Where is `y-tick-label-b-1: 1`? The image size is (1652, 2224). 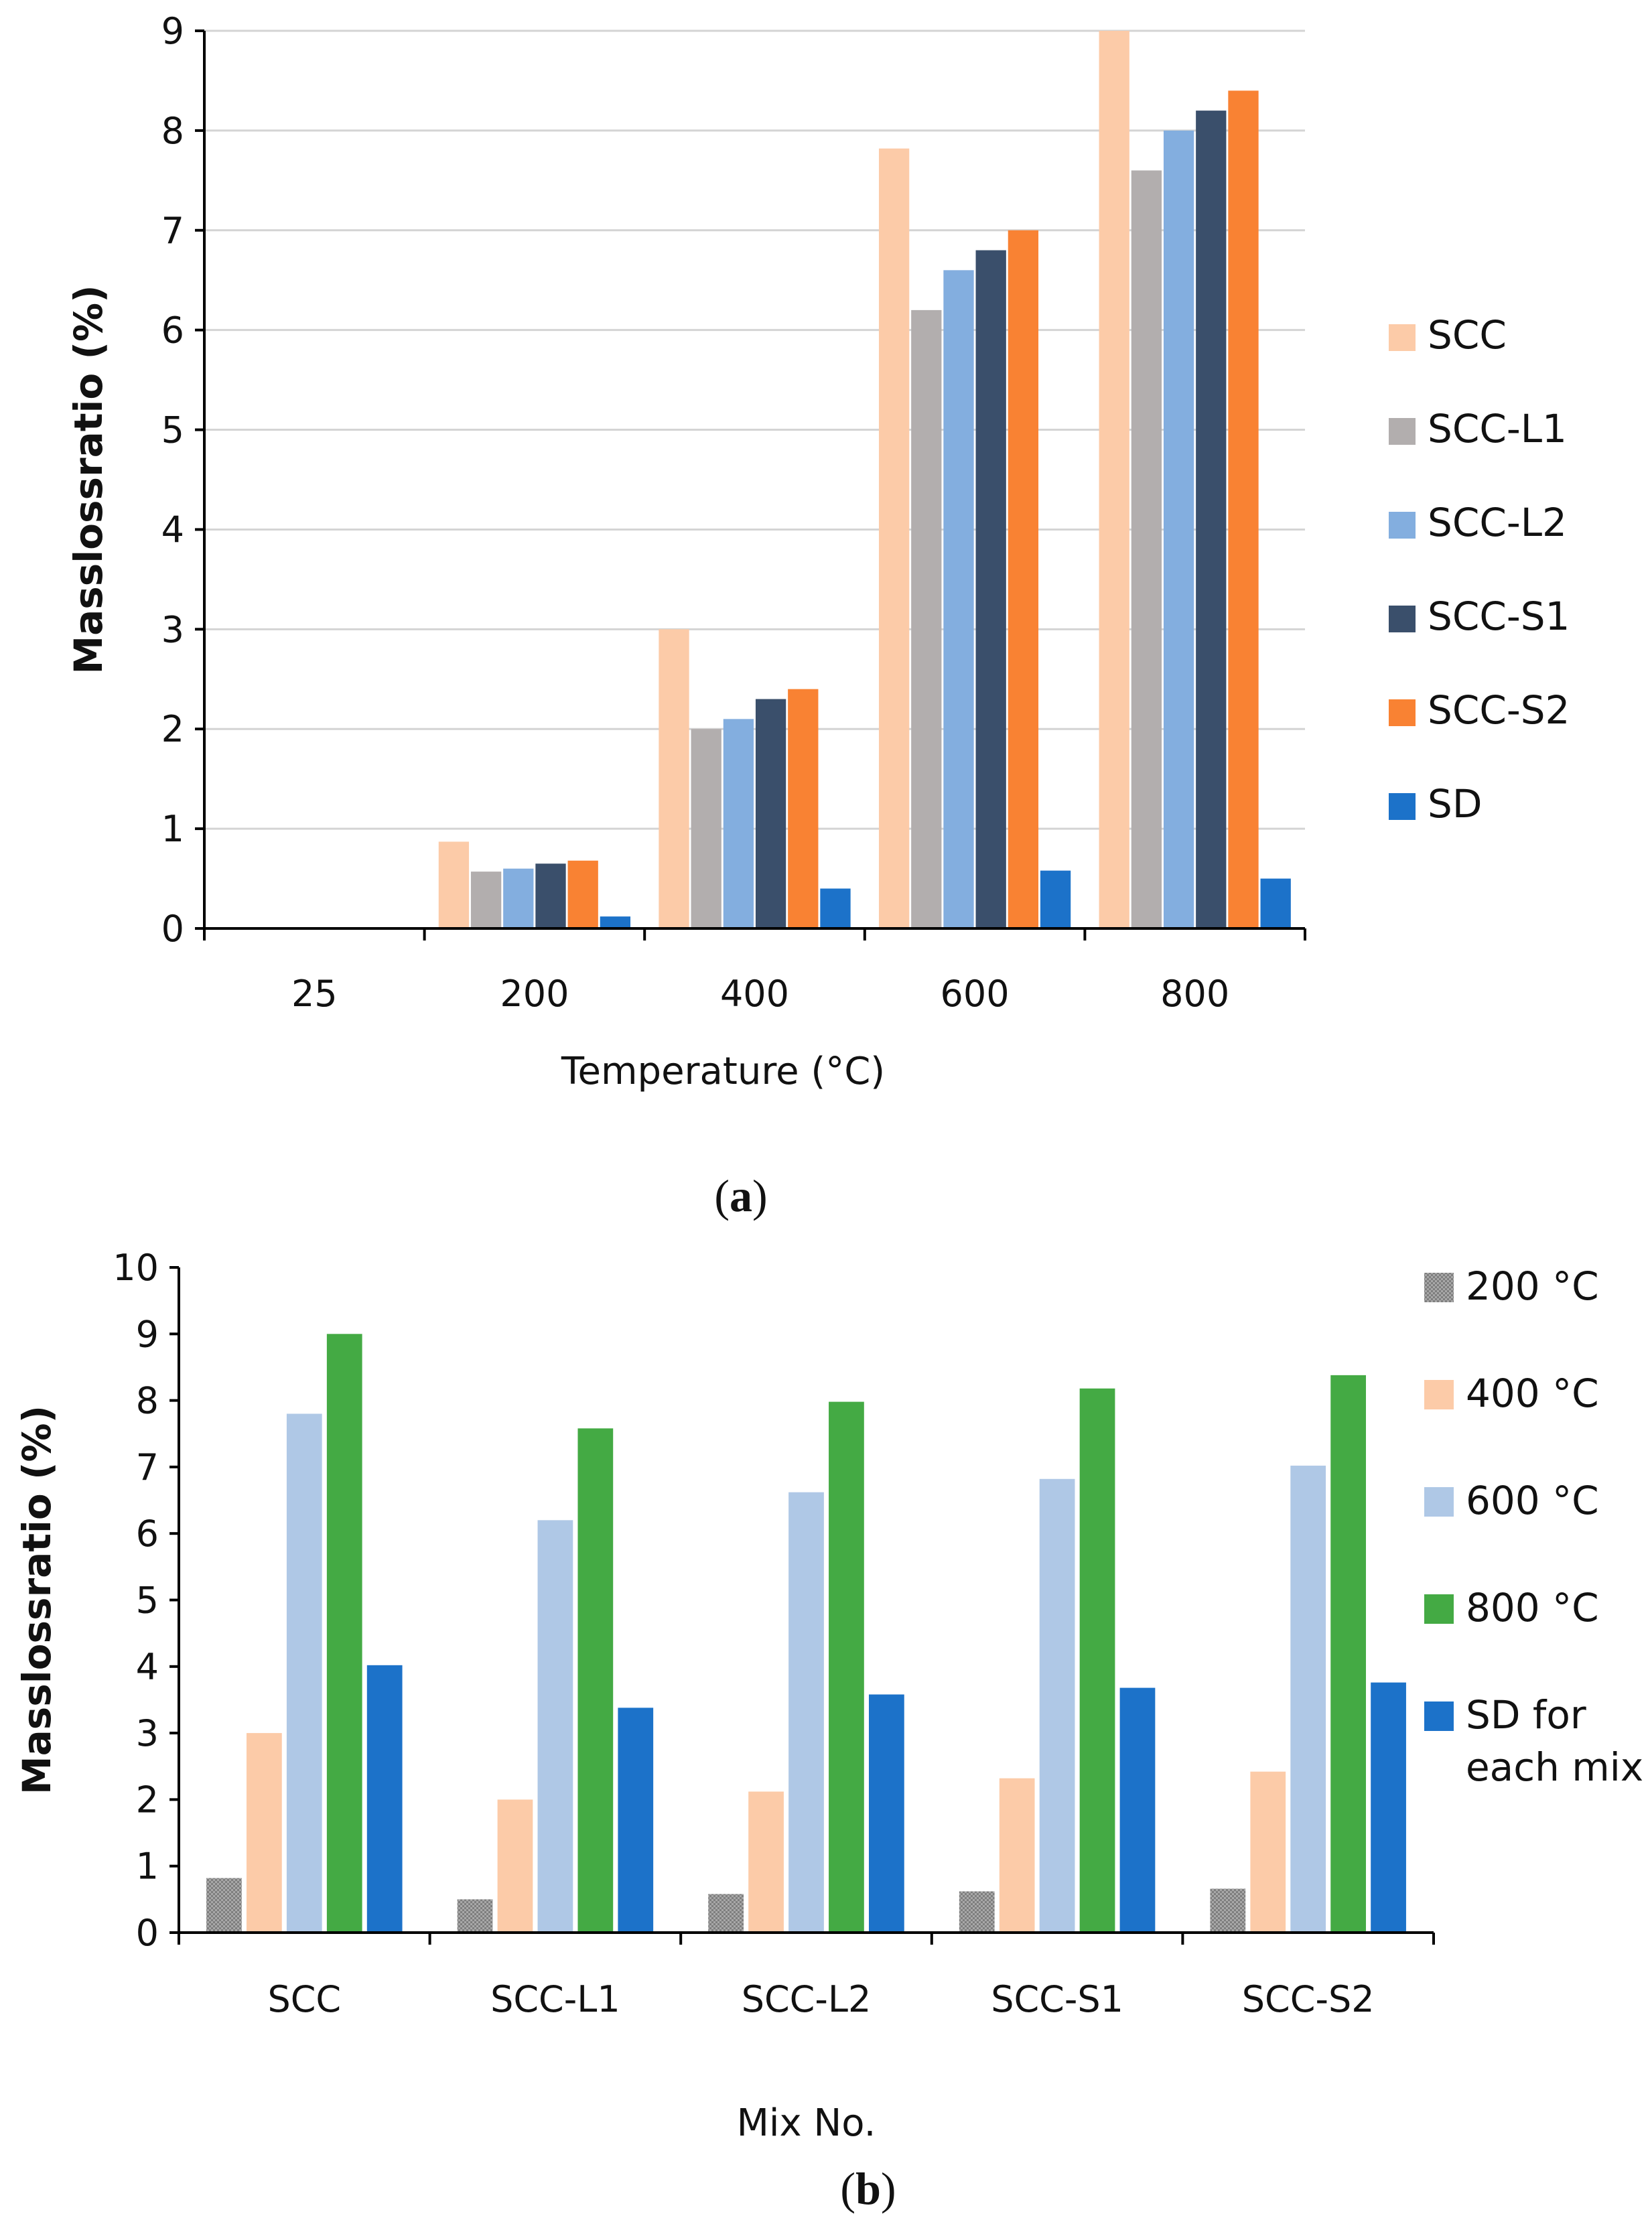 y-tick-label-b-1: 1 is located at coordinates (147, 1867).